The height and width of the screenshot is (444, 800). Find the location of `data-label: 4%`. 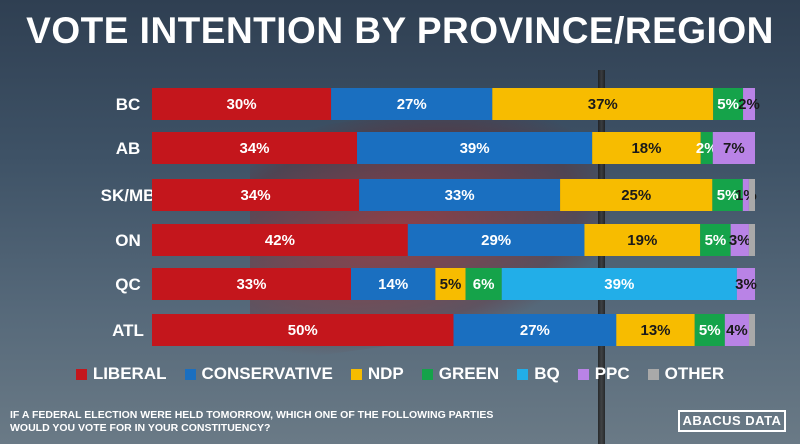

data-label: 4% is located at coordinates (737, 330).